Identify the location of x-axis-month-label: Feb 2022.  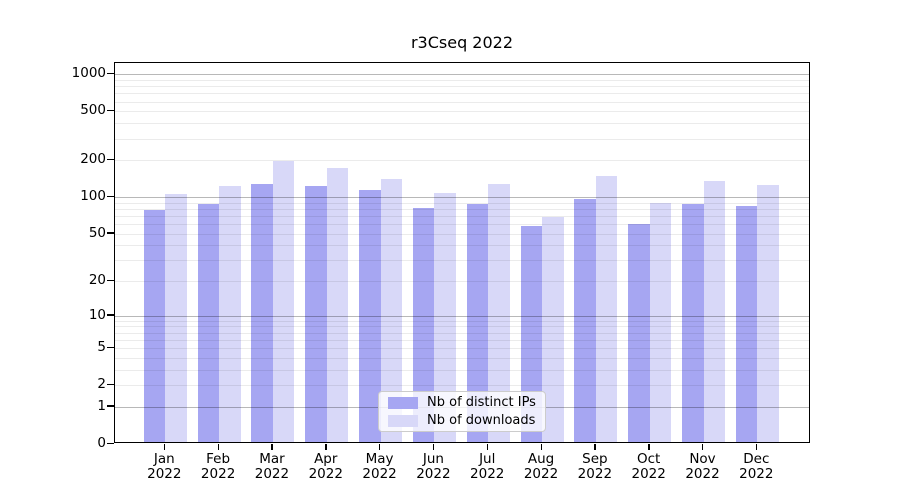
(218, 467).